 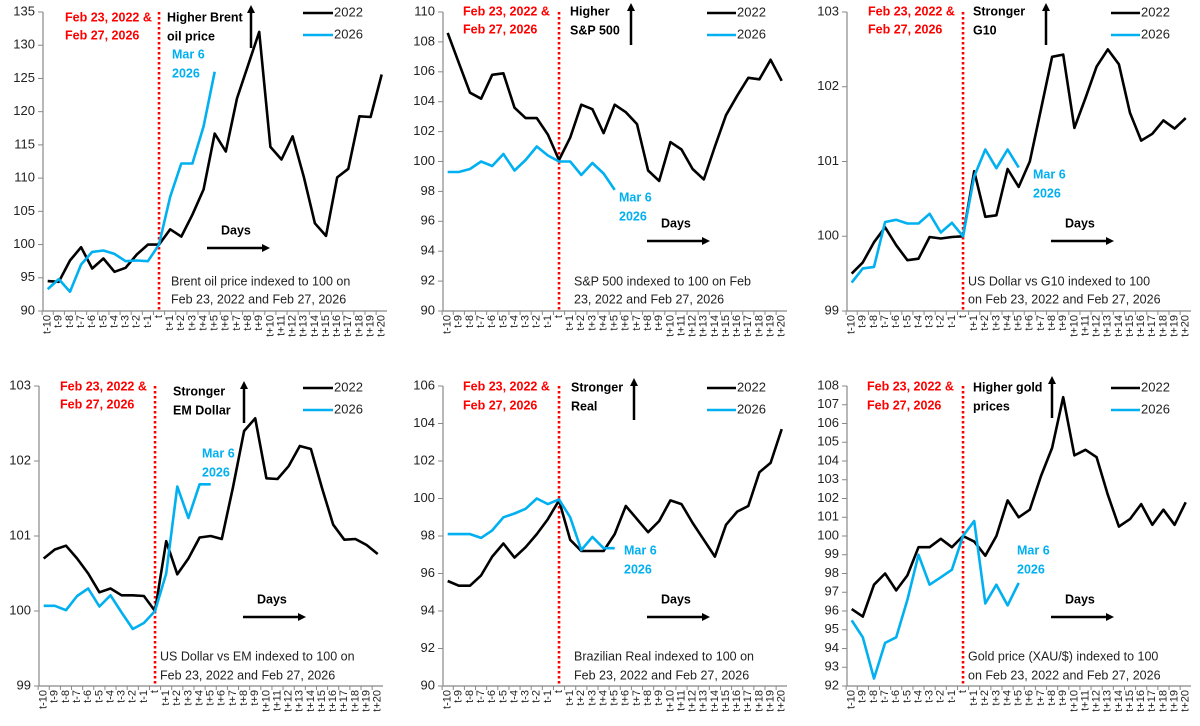 What do you see at coordinates (108, 17) in the screenshot?
I see `event-label-line1: Feb 23, 2022 &` at bounding box center [108, 17].